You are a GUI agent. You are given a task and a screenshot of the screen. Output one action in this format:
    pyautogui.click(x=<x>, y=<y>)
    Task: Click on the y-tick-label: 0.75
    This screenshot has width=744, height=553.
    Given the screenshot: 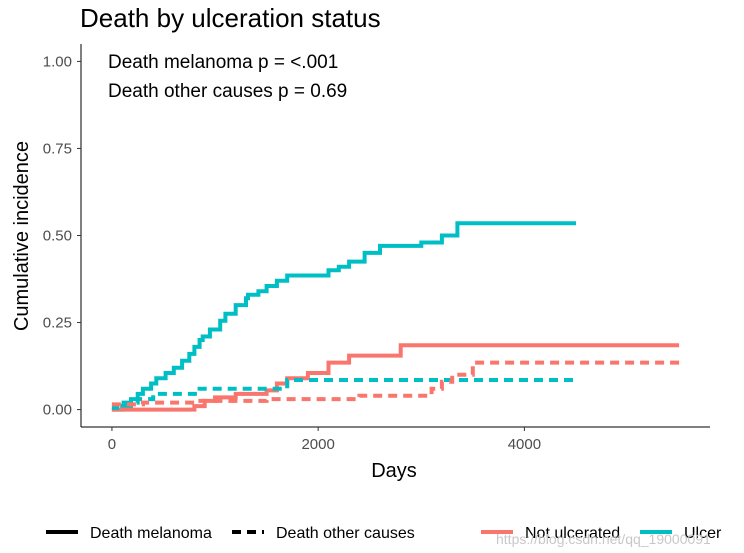 What is the action you would take?
    pyautogui.click(x=57, y=148)
    